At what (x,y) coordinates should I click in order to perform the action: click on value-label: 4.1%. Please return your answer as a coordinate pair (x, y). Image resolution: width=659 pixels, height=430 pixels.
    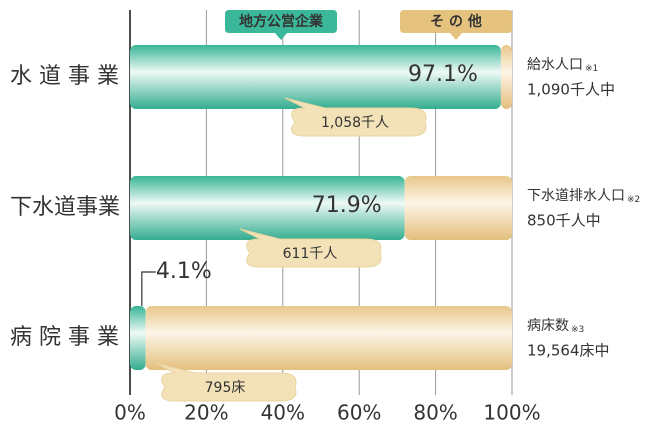
    Looking at the image, I should click on (184, 271).